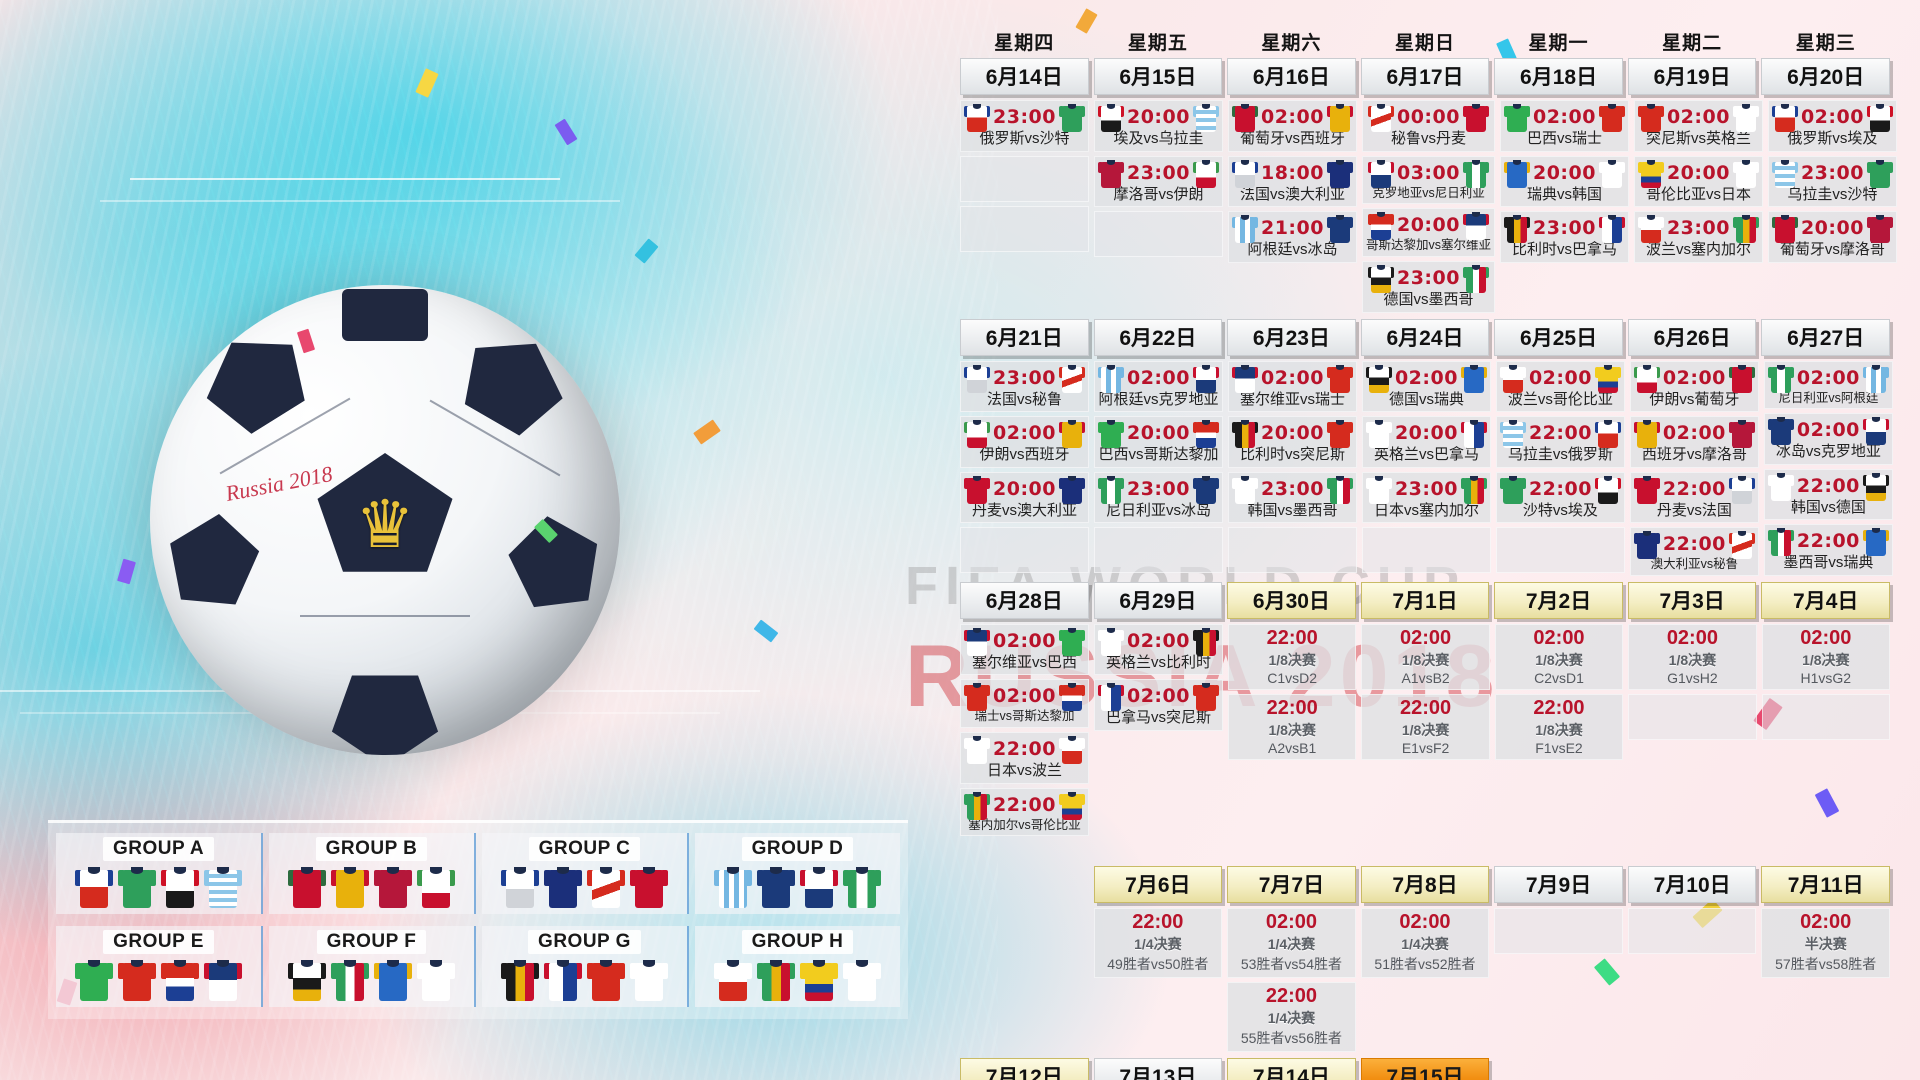 Image resolution: width=1920 pixels, height=1080 pixels. I want to click on group-card-group-d: GROUP D, so click(797, 873).